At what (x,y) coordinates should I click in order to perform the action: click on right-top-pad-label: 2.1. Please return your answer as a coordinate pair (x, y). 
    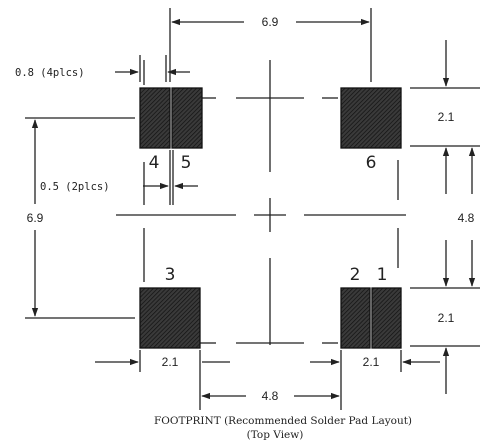
    Looking at the image, I should click on (446, 117).